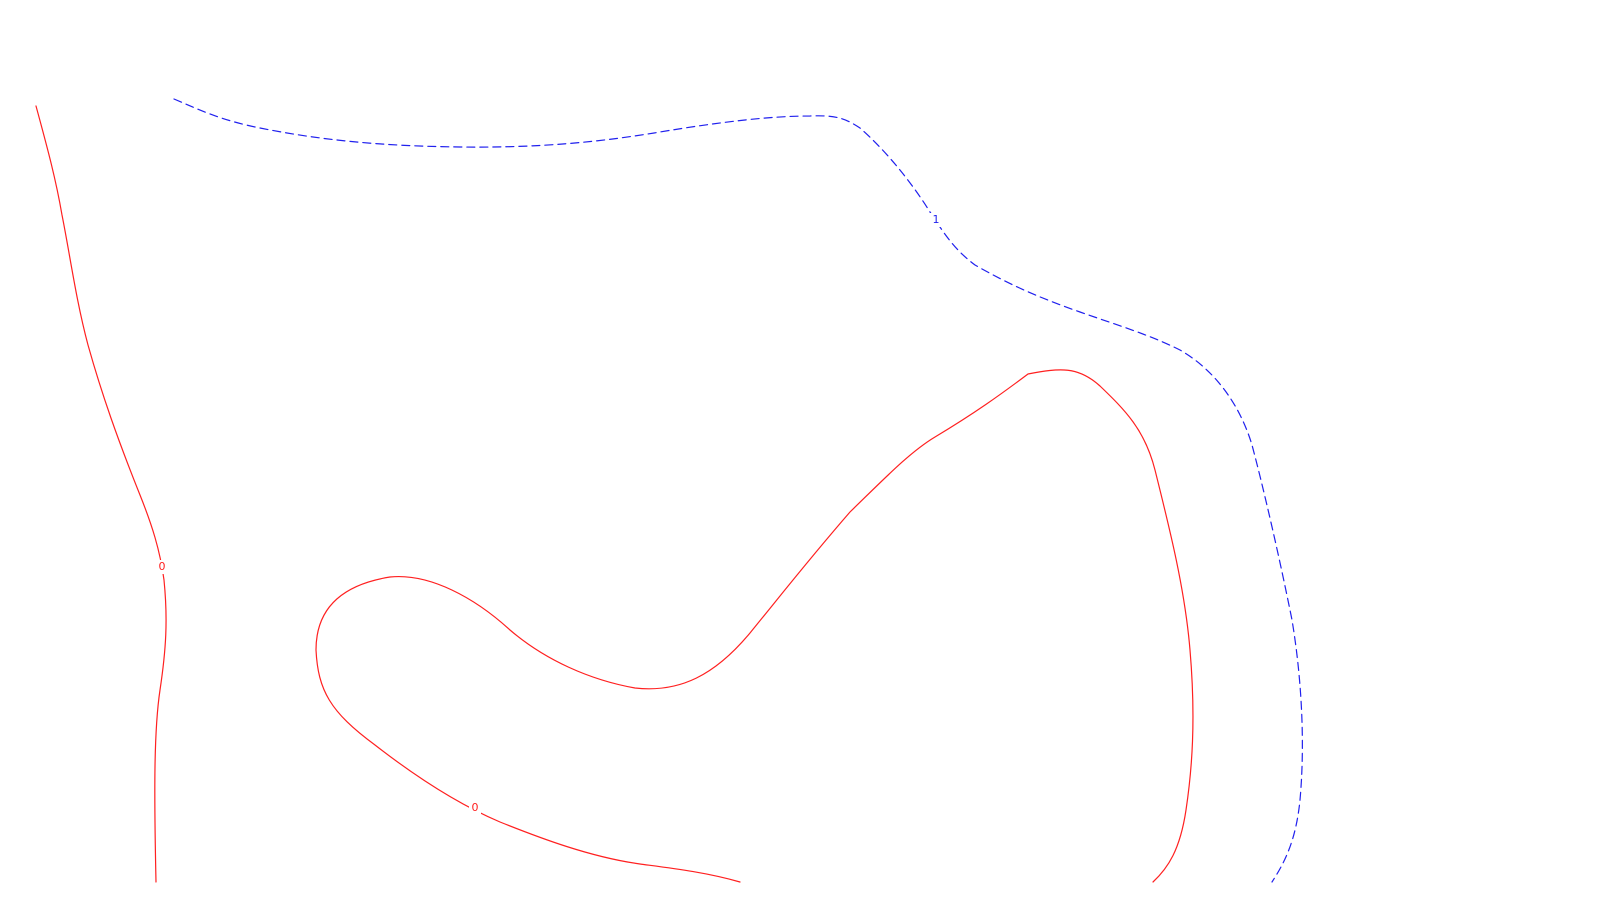 The image size is (1600, 900). I want to click on contour-line-level-0-left, so click(101, 494).